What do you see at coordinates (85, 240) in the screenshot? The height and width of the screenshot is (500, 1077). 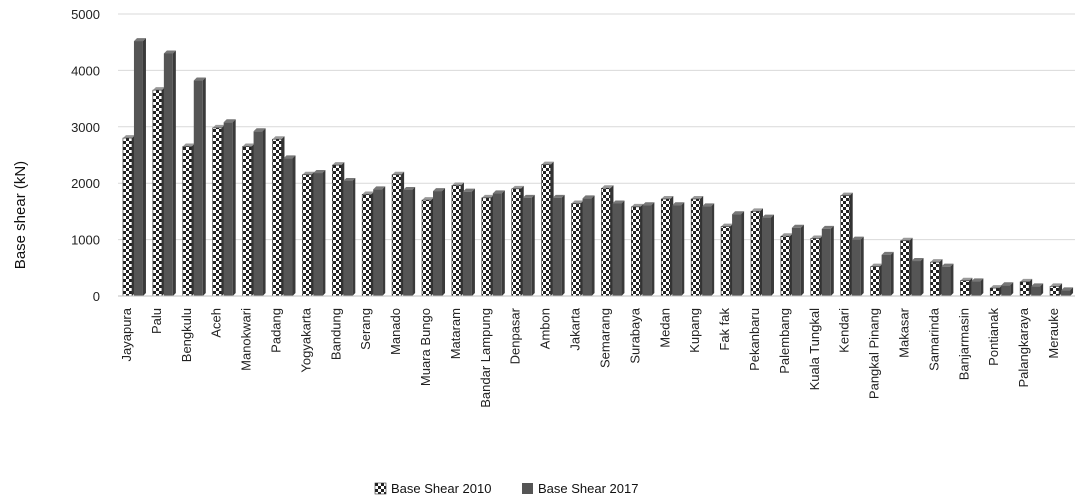 I see `y-tick-label: 1000` at bounding box center [85, 240].